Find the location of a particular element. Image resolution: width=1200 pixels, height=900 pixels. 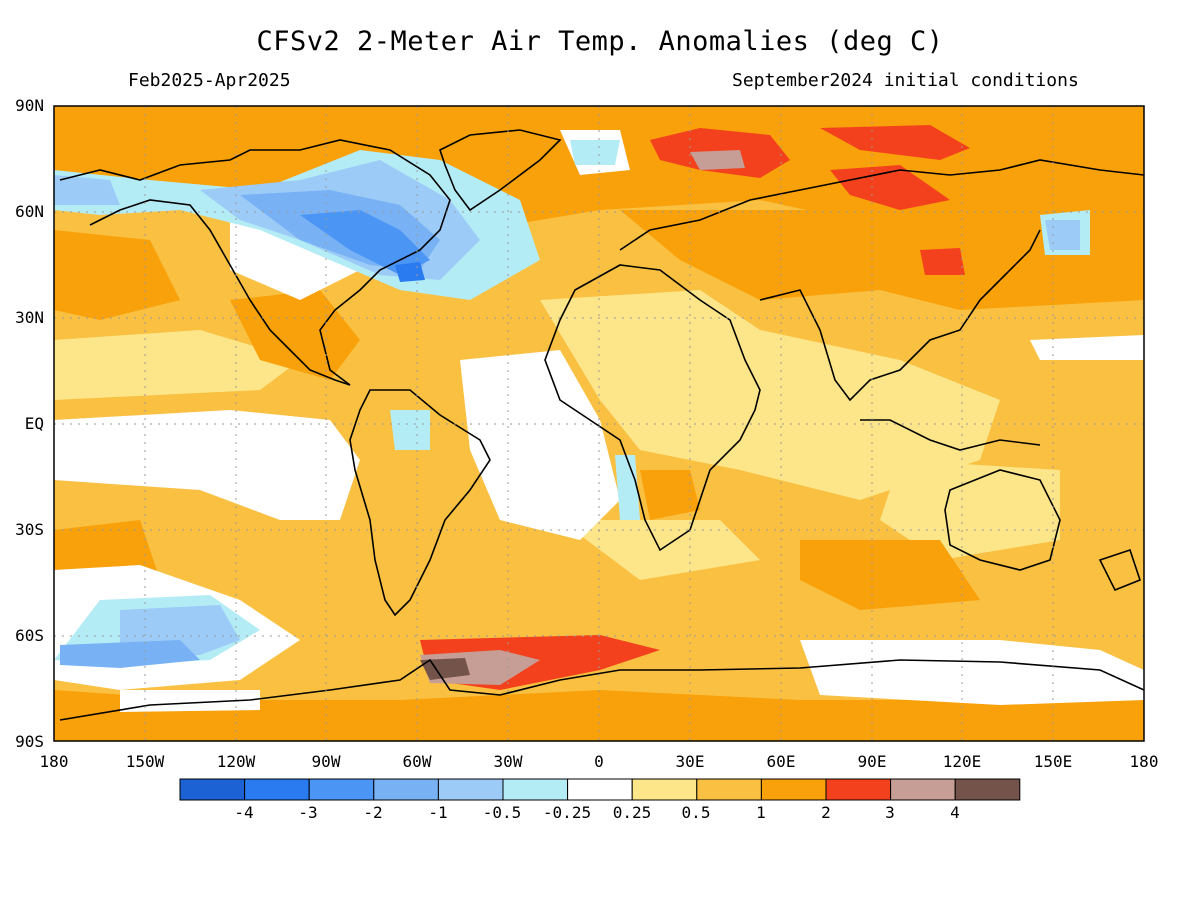

forecast-period: Feb2025-Apr2025 is located at coordinates (209, 80).